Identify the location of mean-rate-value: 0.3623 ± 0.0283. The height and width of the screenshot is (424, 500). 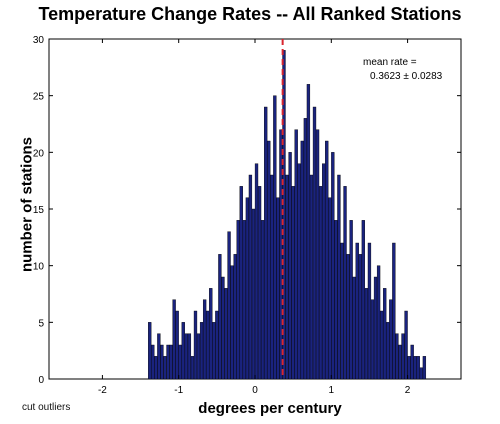
(406, 76).